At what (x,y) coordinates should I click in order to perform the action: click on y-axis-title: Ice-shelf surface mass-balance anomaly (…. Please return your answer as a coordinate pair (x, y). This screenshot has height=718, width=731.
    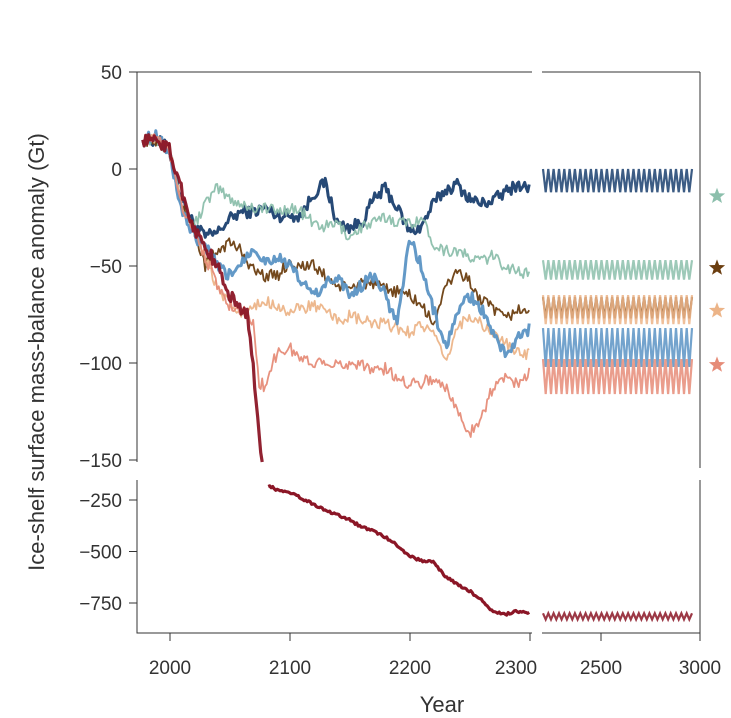
    Looking at the image, I should click on (36, 352).